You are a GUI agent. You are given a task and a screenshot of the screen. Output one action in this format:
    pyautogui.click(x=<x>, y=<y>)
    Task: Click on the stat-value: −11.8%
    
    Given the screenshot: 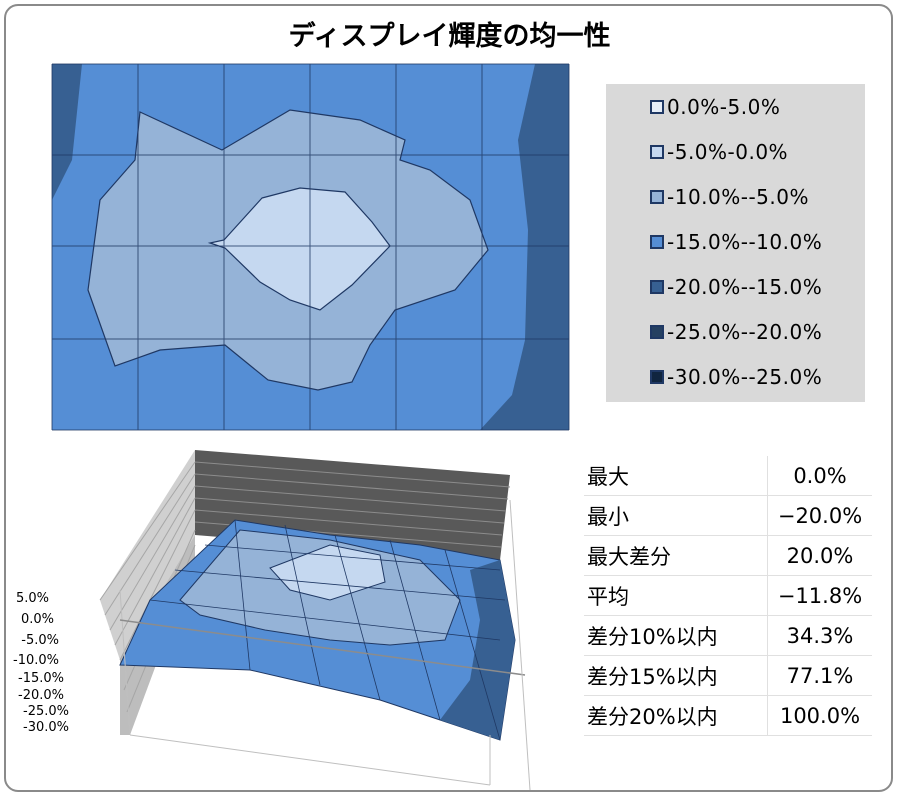 What is the action you would take?
    pyautogui.click(x=819, y=595)
    